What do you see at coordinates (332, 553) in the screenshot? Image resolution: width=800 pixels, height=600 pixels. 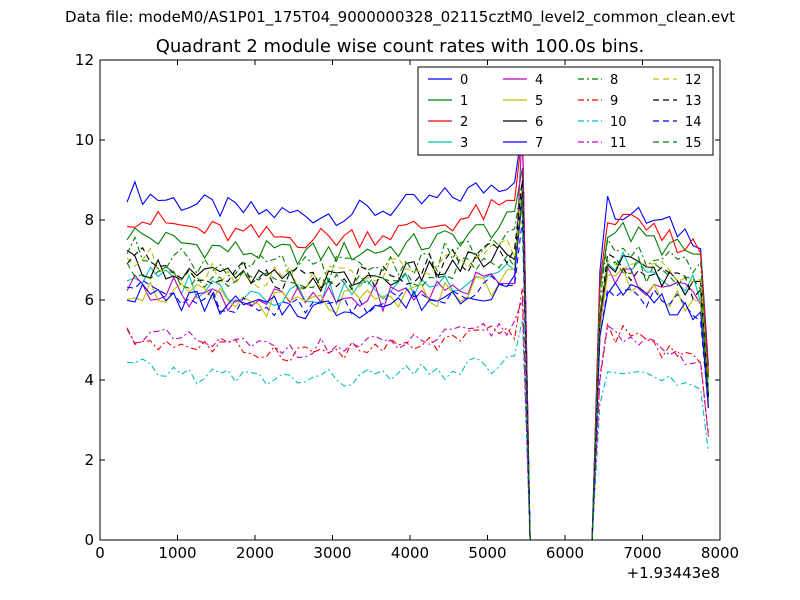 I see `x-tick-label: 3000` at bounding box center [332, 553].